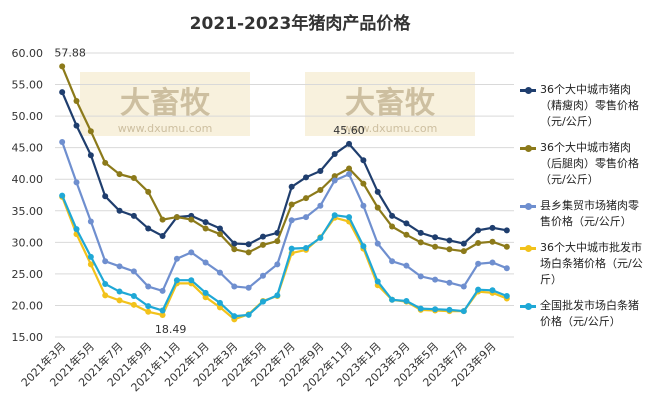  I want to click on data-label: 57.88, so click(70, 52).